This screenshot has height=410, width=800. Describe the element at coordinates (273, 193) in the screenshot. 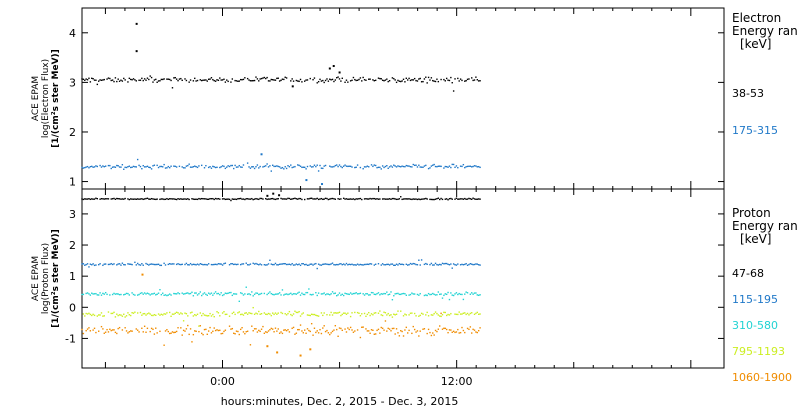

I see `data-point-event` at that location.